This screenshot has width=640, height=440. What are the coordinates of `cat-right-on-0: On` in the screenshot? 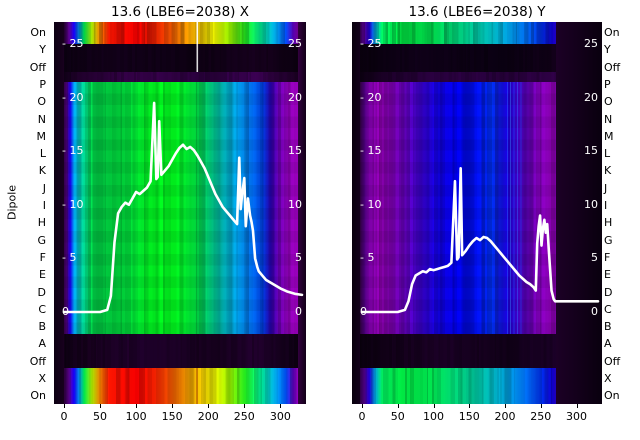 It's located at (612, 32).